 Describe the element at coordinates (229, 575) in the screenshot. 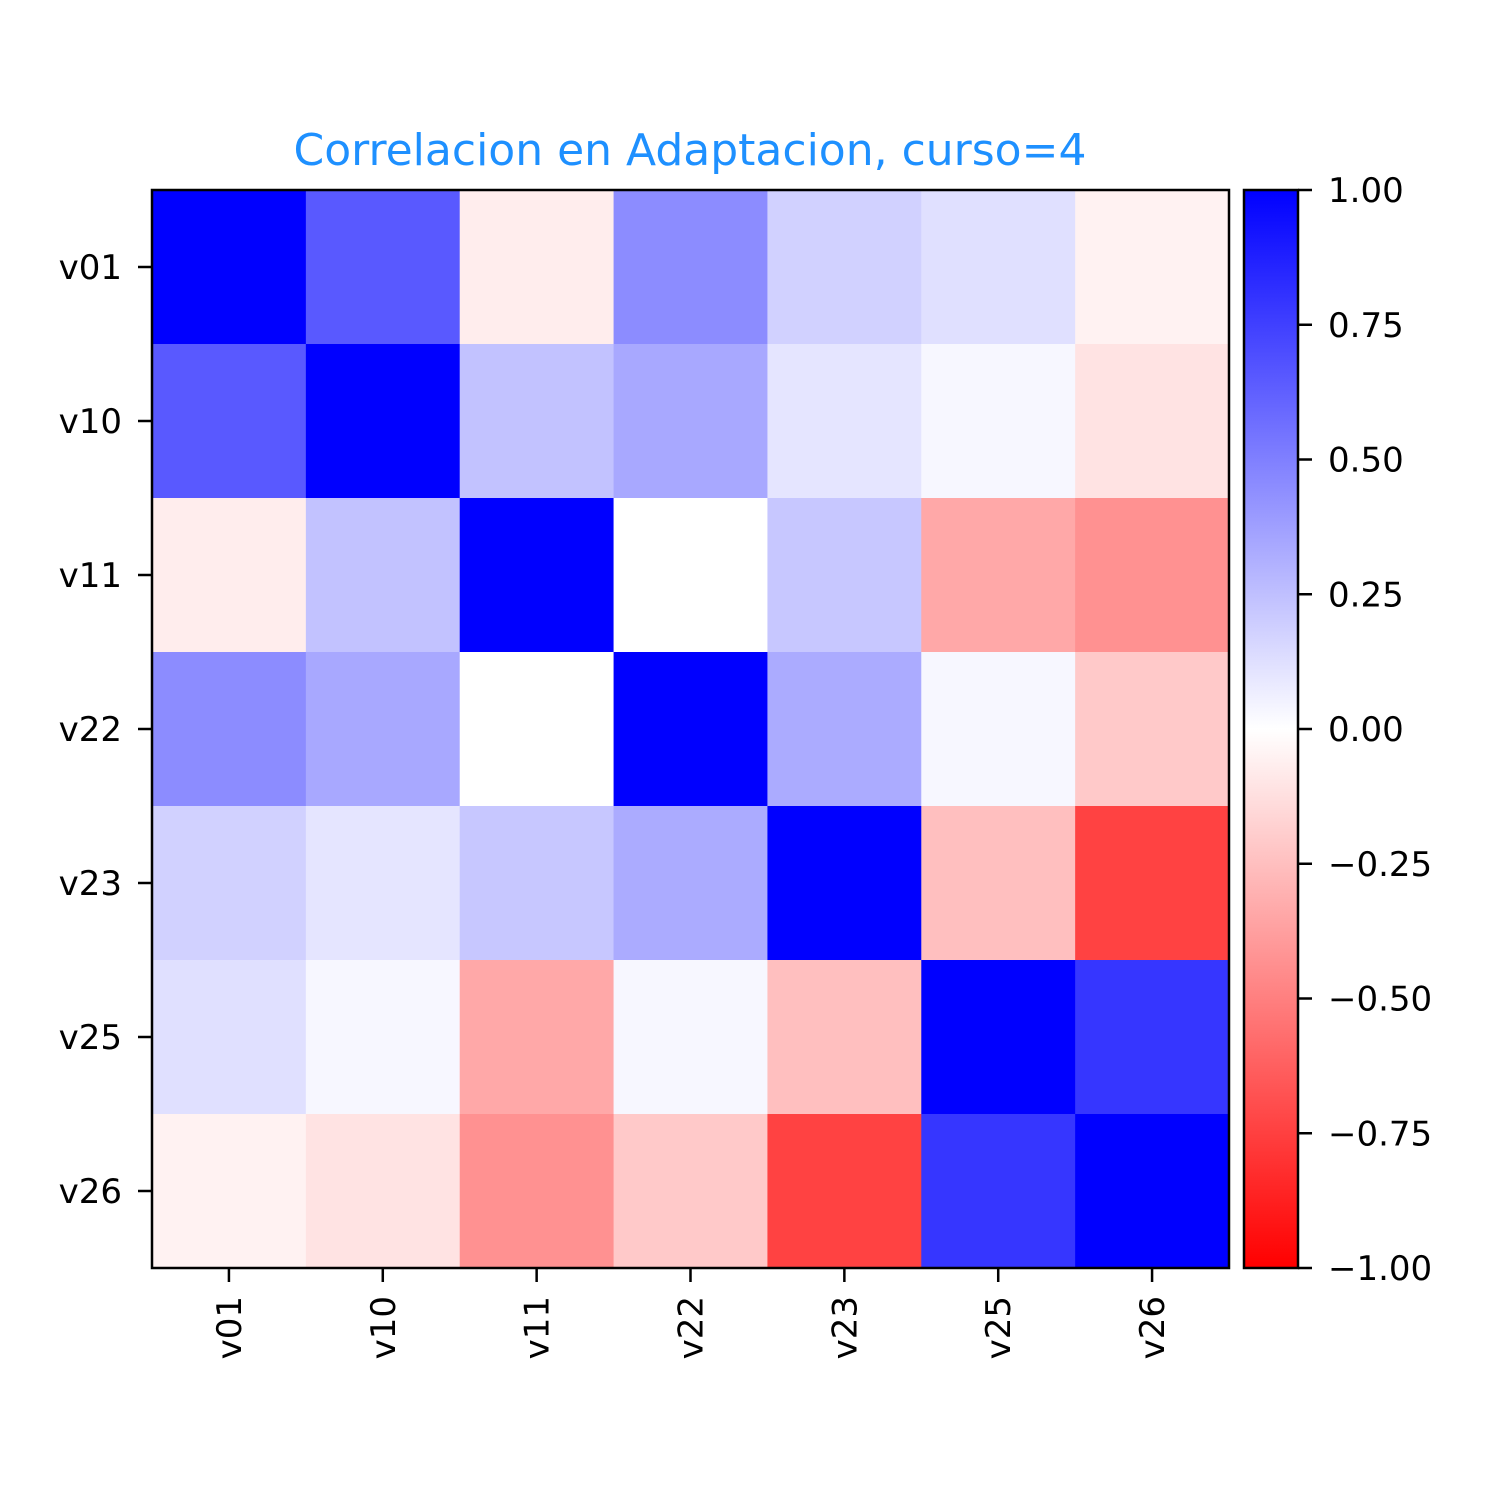

I see `heatmap-cell-v11-v01` at that location.